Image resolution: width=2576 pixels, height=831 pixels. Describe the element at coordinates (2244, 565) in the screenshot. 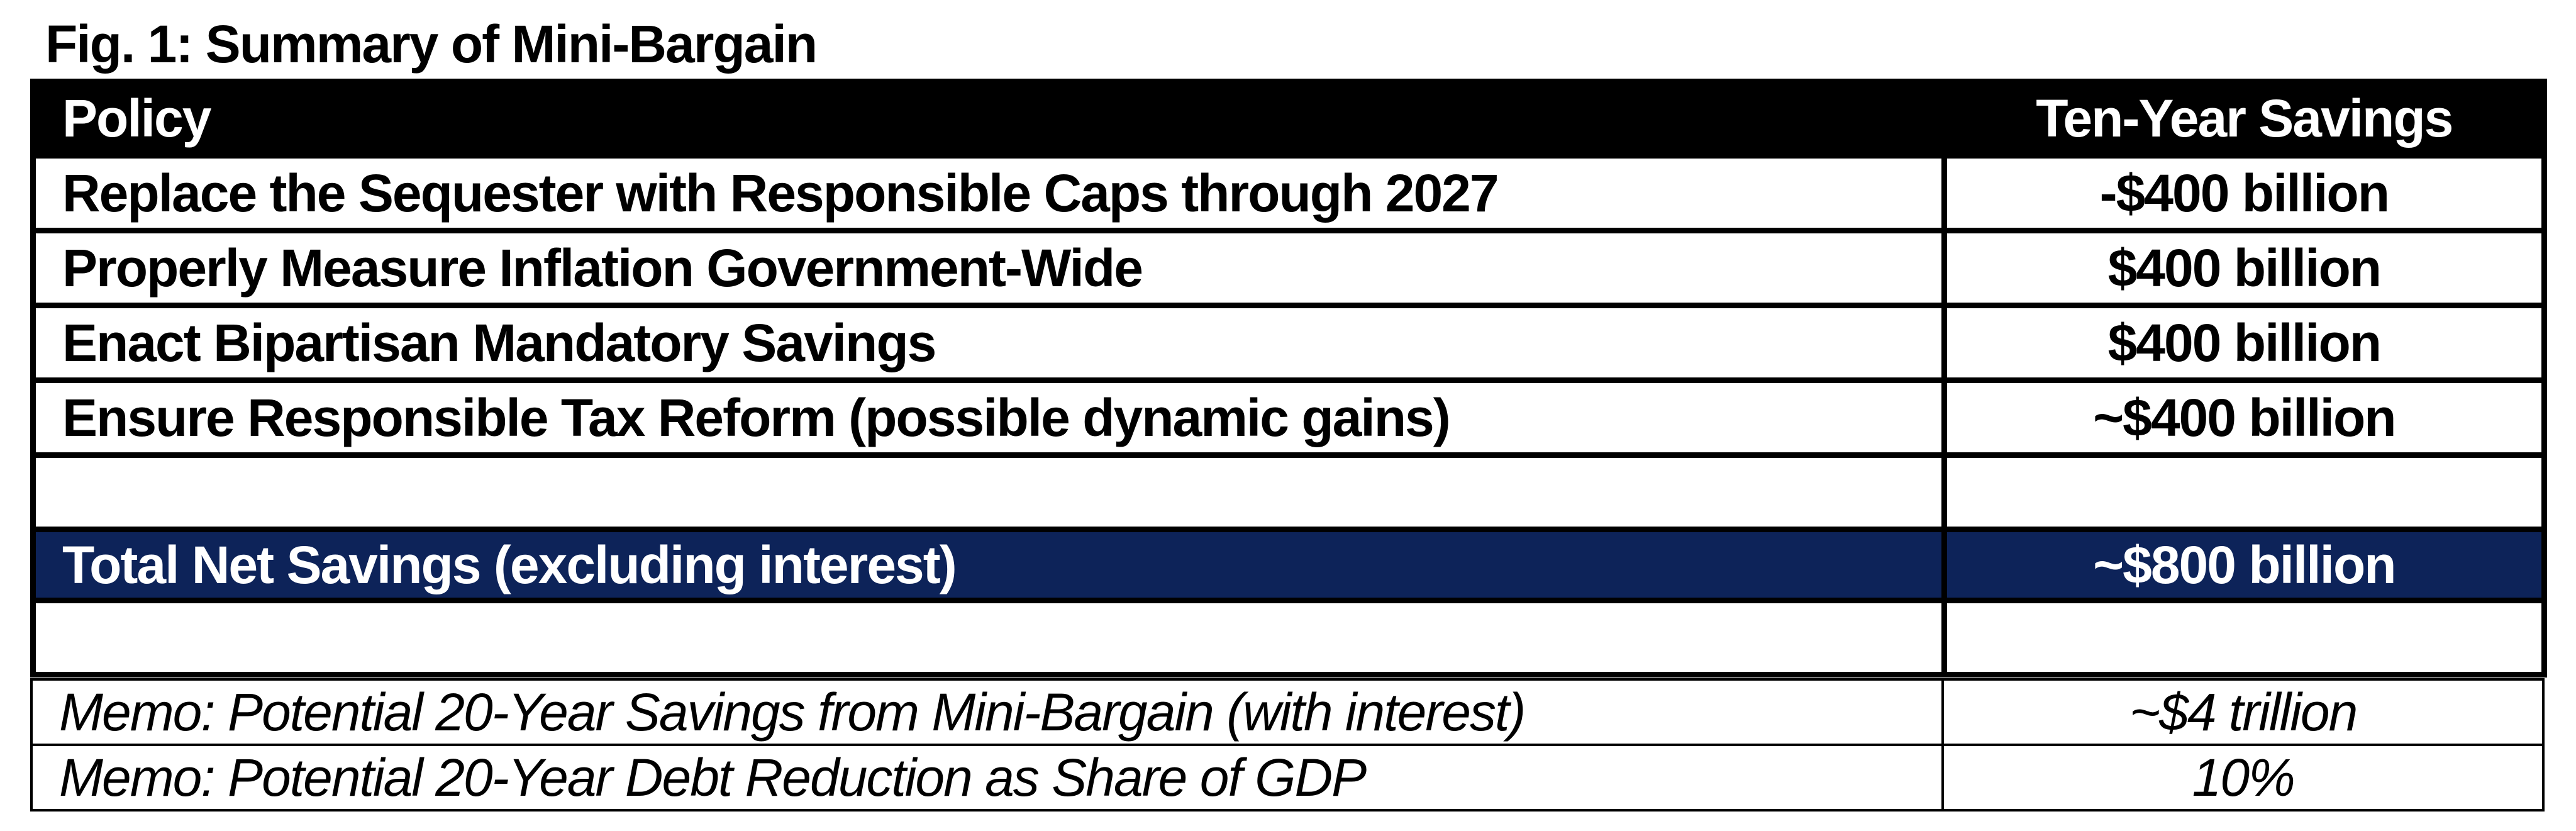

I see `total-value-cell: ~$800 billion` at that location.